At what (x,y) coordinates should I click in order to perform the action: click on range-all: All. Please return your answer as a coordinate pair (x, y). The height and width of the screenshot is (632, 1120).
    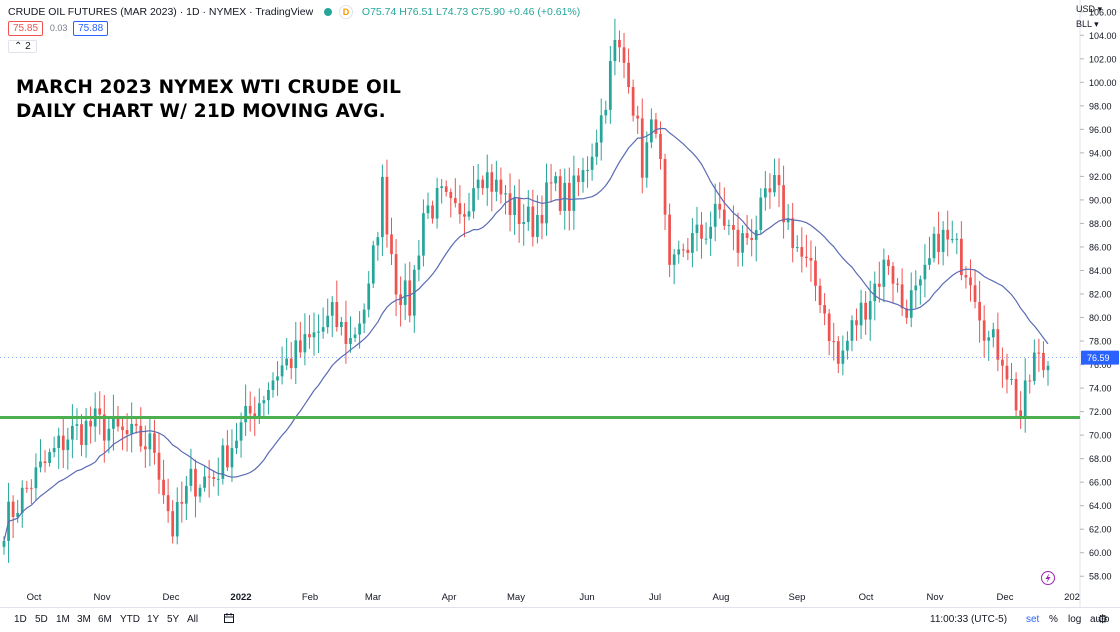
    Looking at the image, I should click on (193, 619).